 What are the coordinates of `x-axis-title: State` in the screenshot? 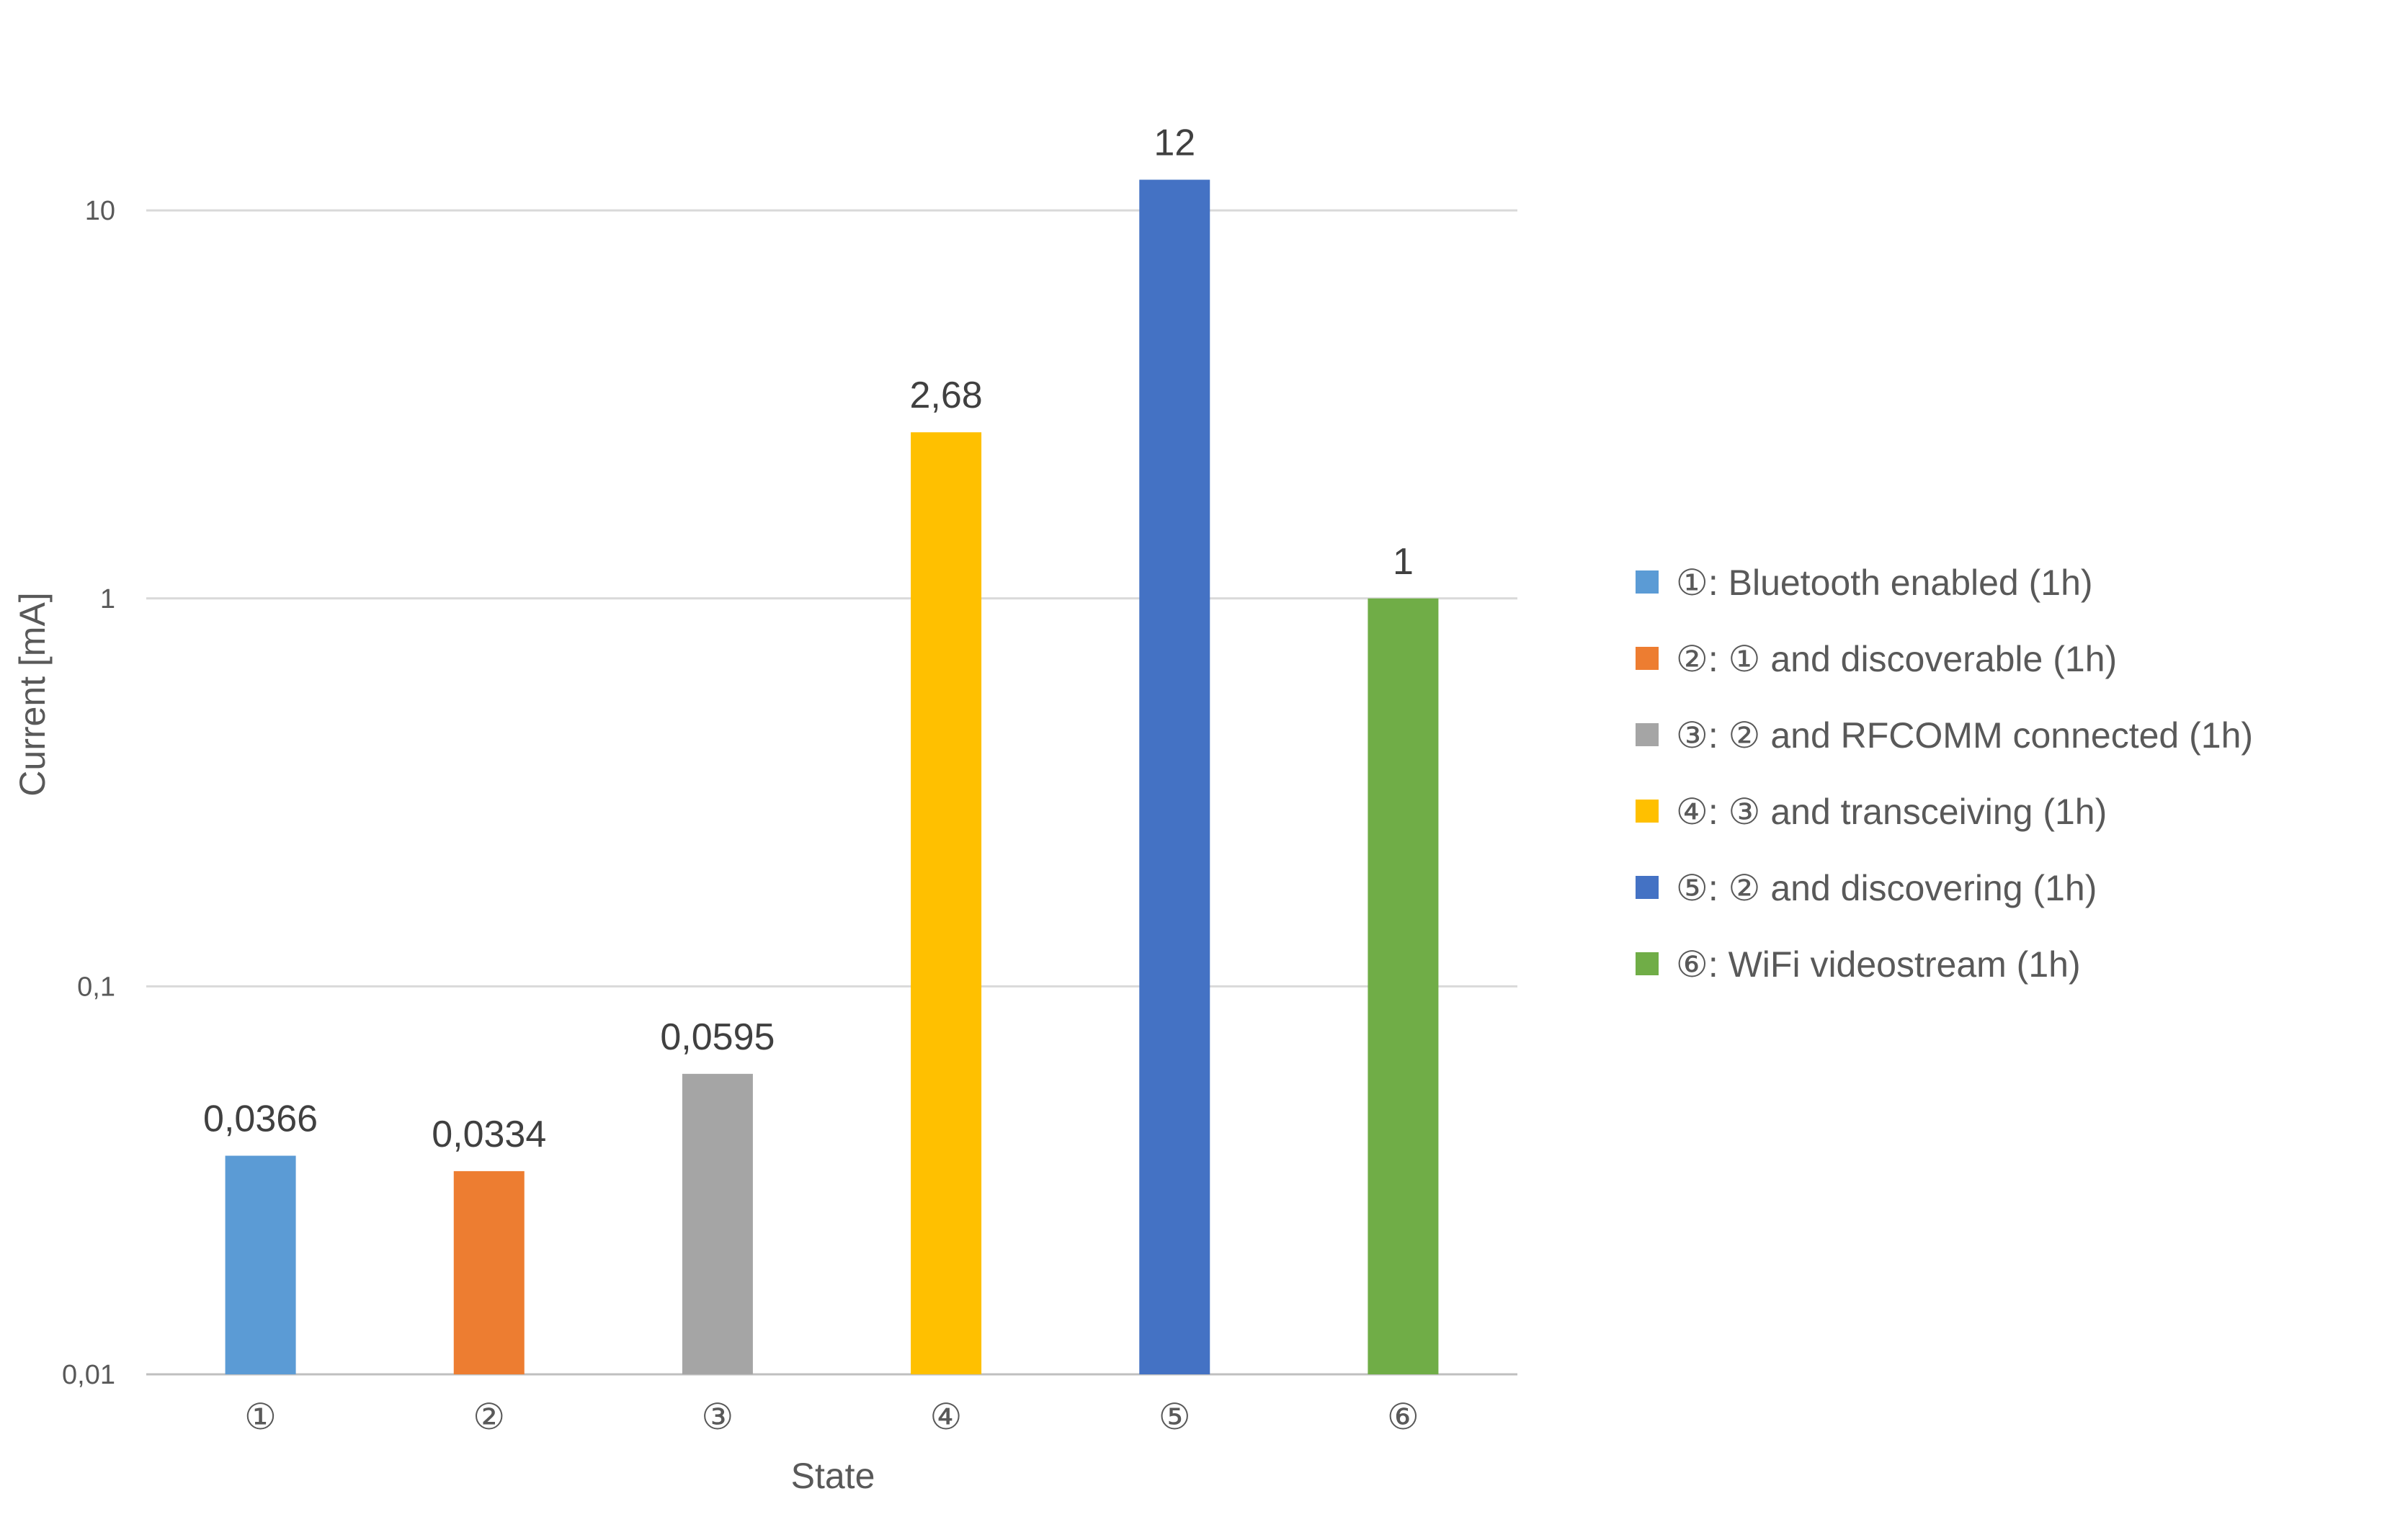 It's located at (833, 1476).